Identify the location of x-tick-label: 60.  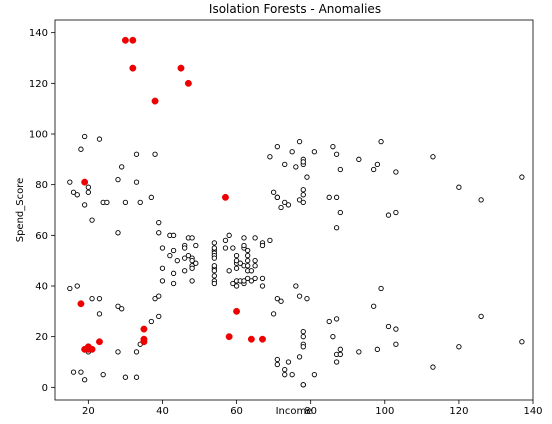
(236, 411).